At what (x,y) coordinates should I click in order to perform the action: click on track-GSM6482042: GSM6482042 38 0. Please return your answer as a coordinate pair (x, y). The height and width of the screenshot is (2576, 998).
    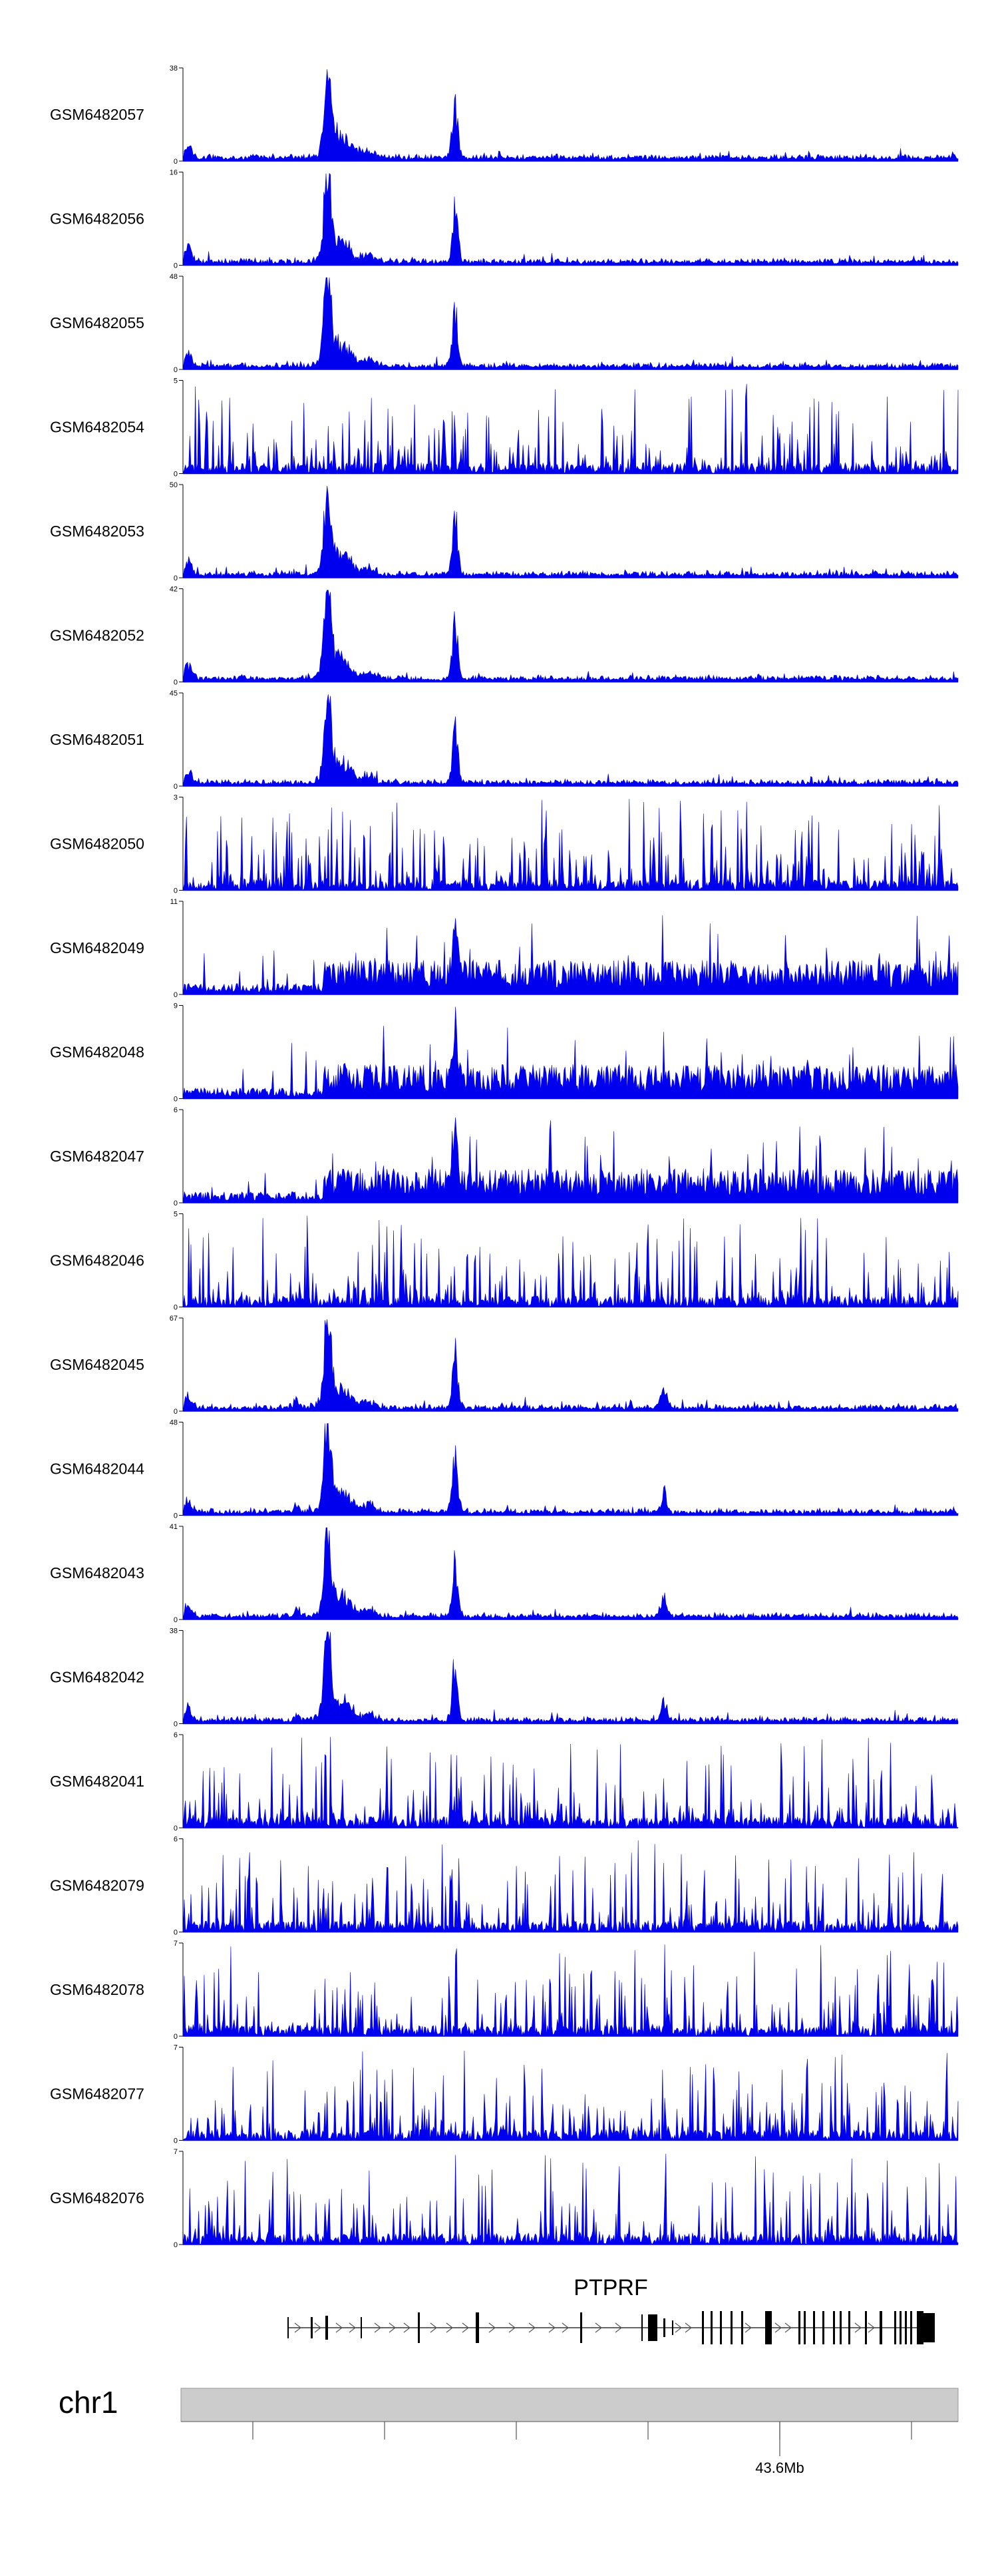
    Looking at the image, I should click on (504, 1678).